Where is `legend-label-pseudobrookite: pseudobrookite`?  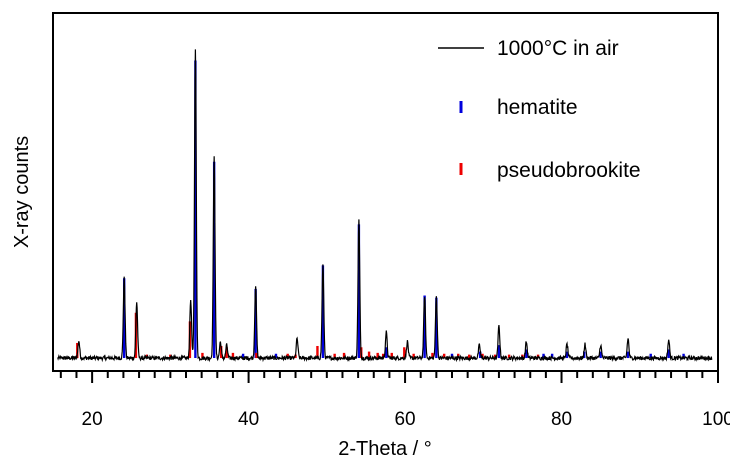
legend-label-pseudobrookite: pseudobrookite is located at coordinates (569, 170).